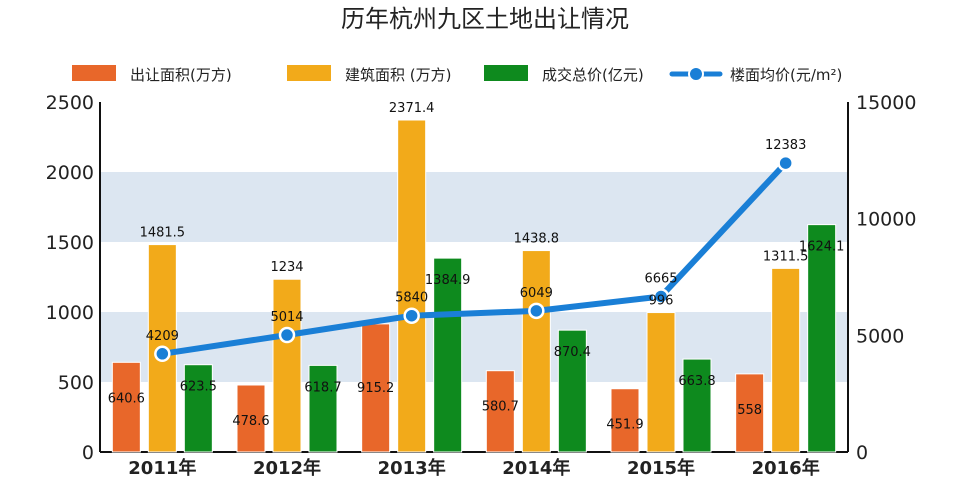  I want to click on bar-value-label: 915.2, so click(375, 388).